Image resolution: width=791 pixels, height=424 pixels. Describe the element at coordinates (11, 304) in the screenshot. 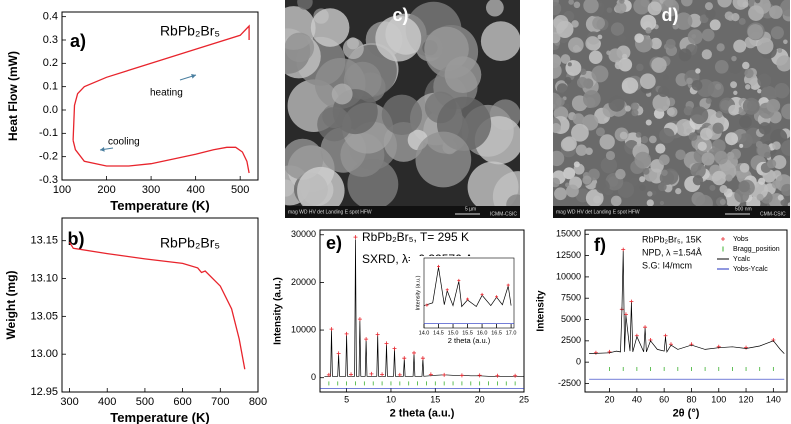

I see `y-axis-label: Weight (mg)` at that location.